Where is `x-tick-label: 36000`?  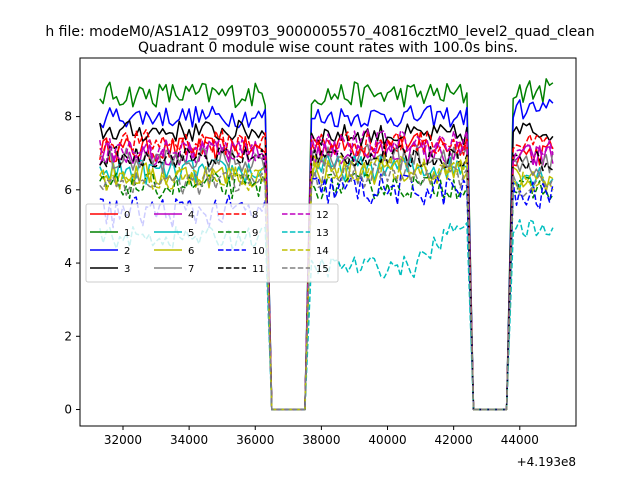 x-tick-label: 36000 is located at coordinates (255, 440).